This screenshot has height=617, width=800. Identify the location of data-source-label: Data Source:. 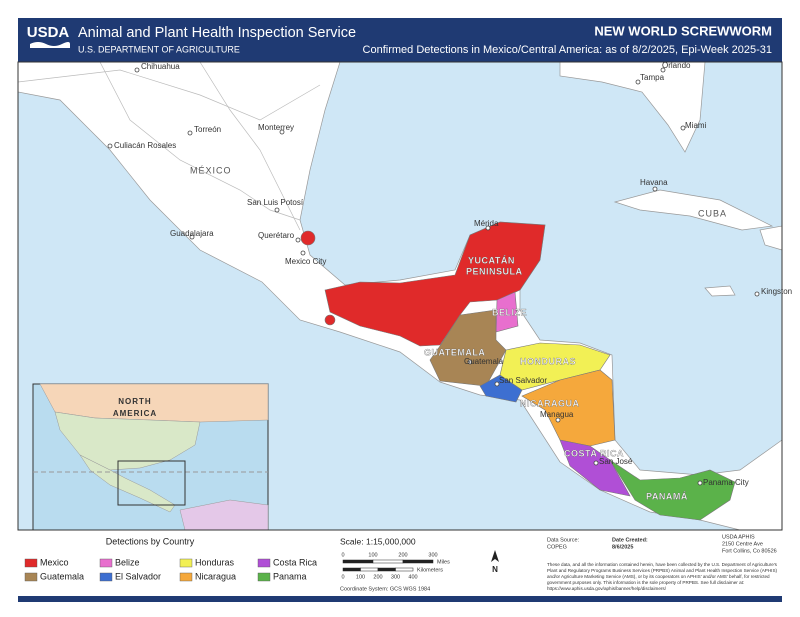
(563, 540).